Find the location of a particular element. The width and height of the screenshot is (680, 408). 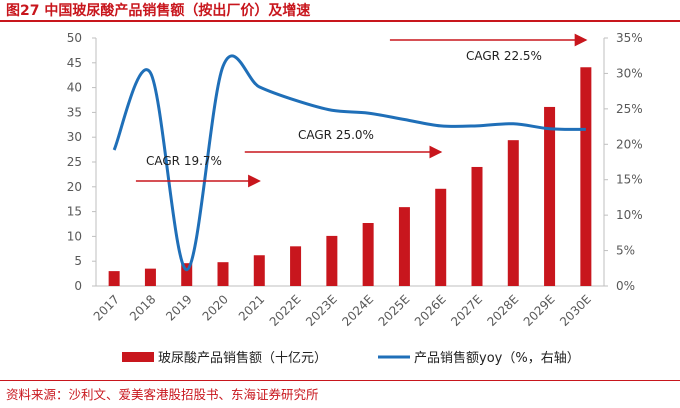

left-tick-label: 10 is located at coordinates (74, 236).